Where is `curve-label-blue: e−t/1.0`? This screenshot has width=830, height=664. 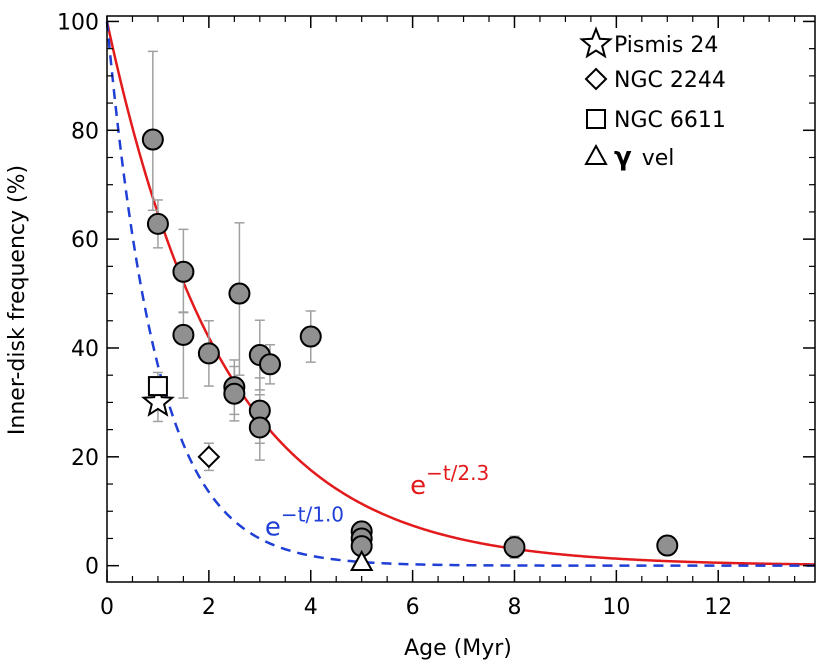 curve-label-blue: e−t/1.0 is located at coordinates (304, 523).